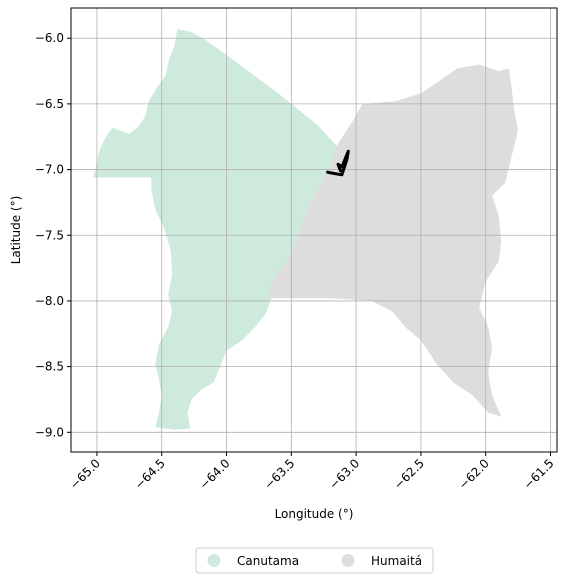 The height and width of the screenshot is (582, 581). Describe the element at coordinates (49, 38) in the screenshot. I see `y-tick-label: −6.0` at that location.